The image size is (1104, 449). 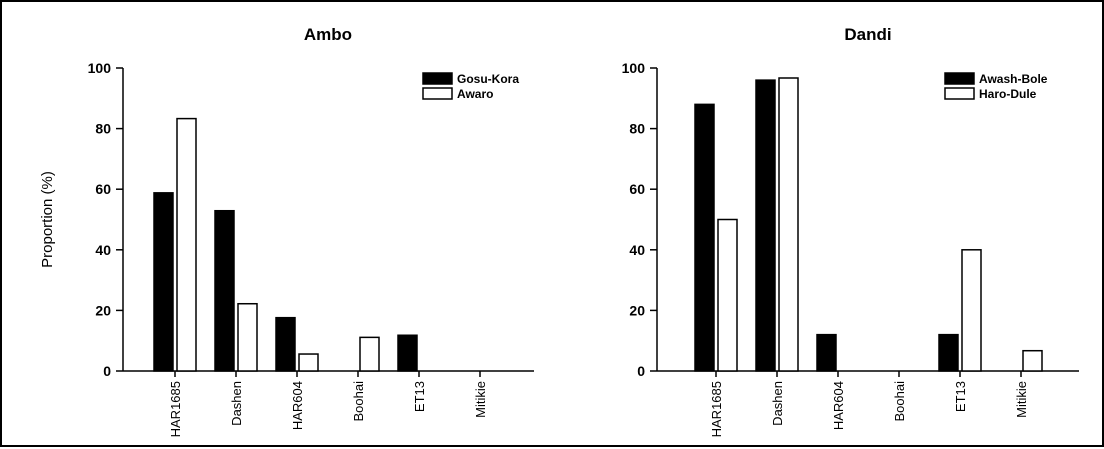 What do you see at coordinates (1008, 94) in the screenshot?
I see `legend-label: Haro-Dule` at bounding box center [1008, 94].